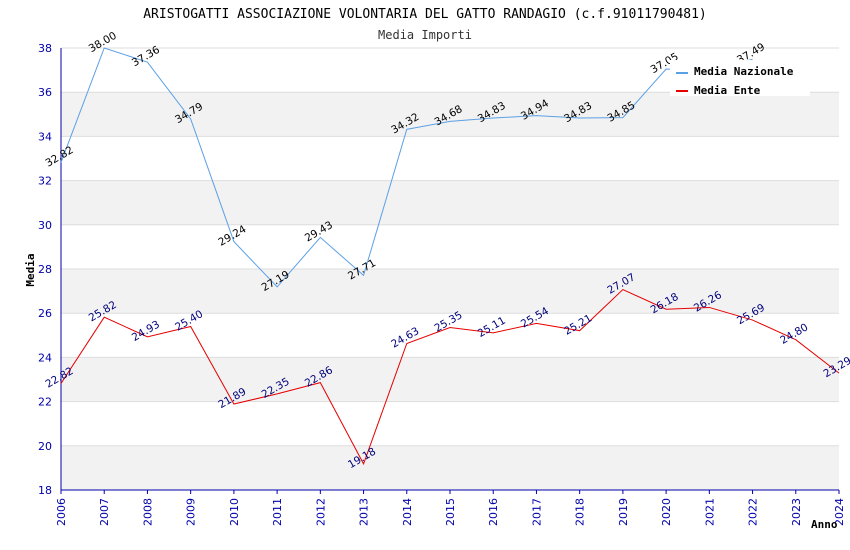 The image size is (850, 550). What do you see at coordinates (277, 512) in the screenshot?
I see `x-tick-label: 2011` at bounding box center [277, 512].